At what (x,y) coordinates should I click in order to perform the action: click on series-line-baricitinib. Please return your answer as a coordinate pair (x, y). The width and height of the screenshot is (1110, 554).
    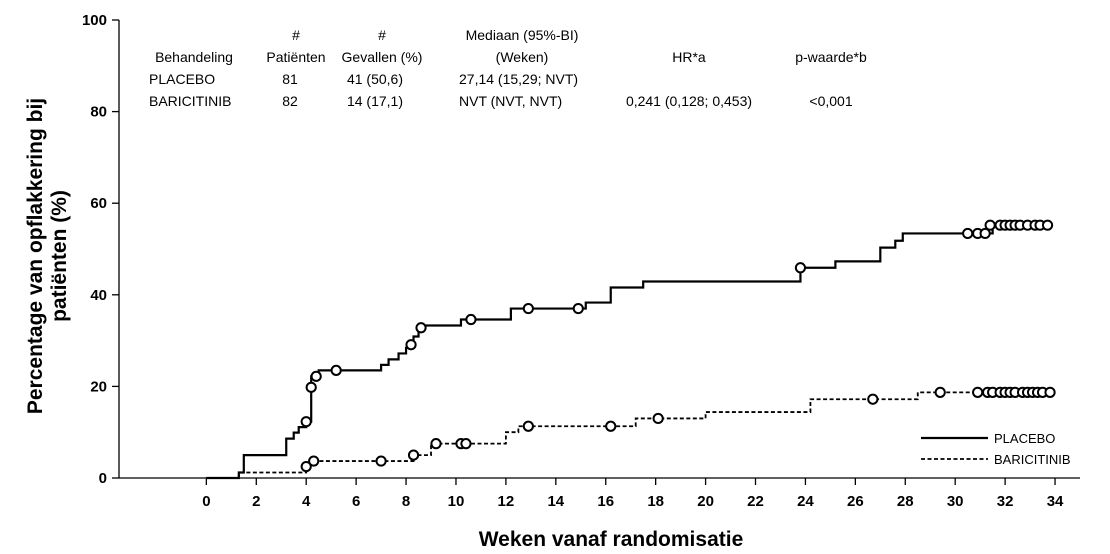
    Looking at the image, I should click on (628, 435).